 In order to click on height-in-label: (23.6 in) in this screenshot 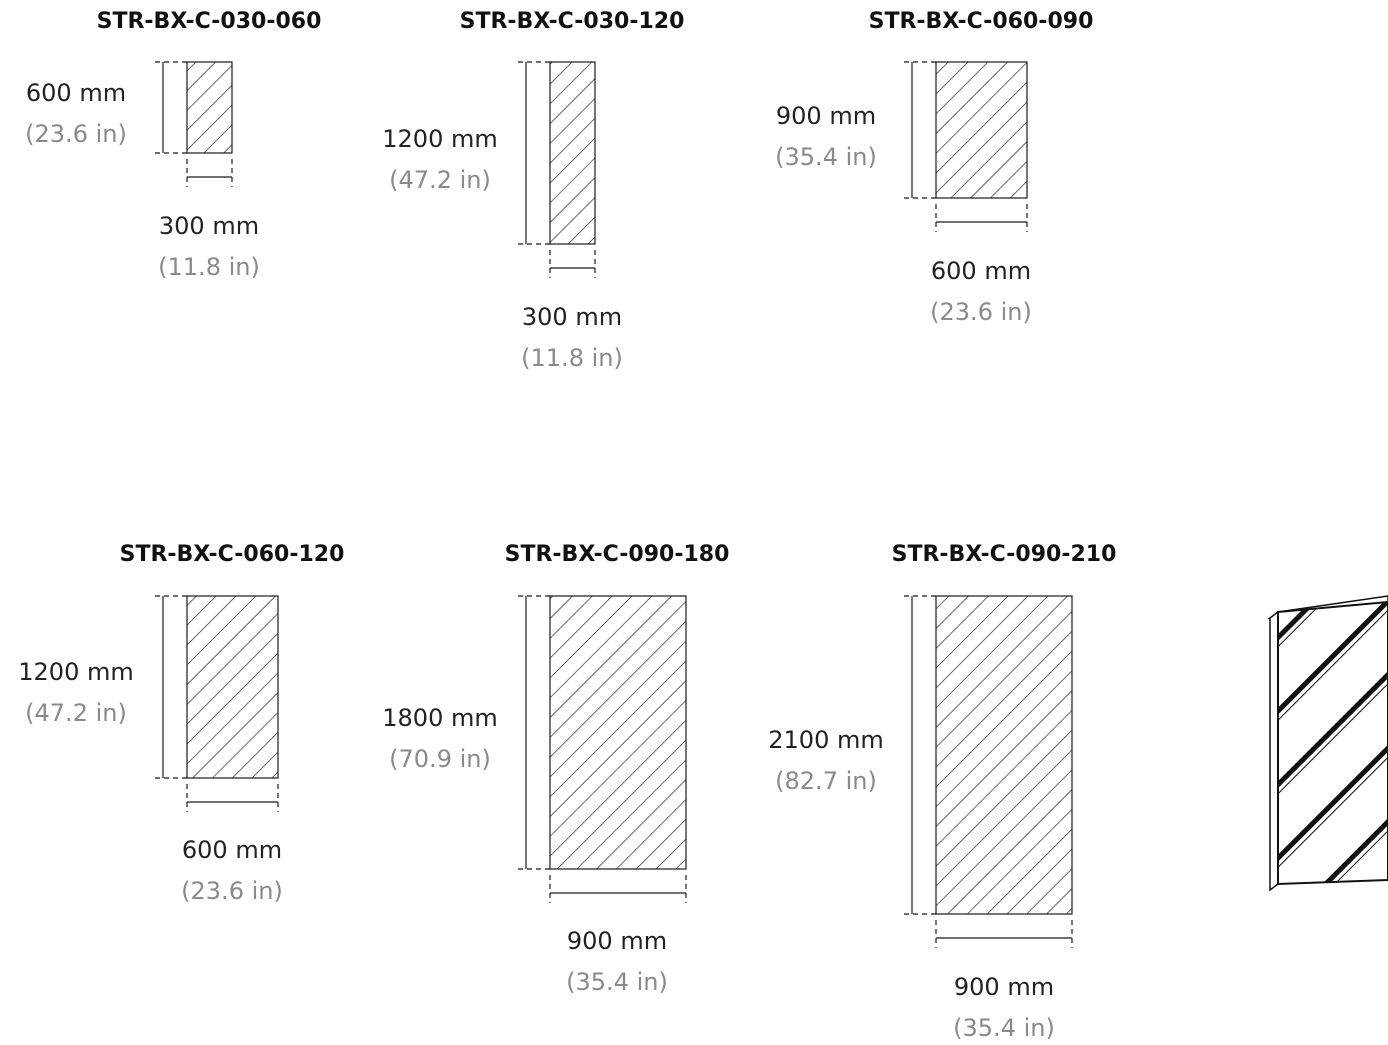, I will do `click(76, 134)`.